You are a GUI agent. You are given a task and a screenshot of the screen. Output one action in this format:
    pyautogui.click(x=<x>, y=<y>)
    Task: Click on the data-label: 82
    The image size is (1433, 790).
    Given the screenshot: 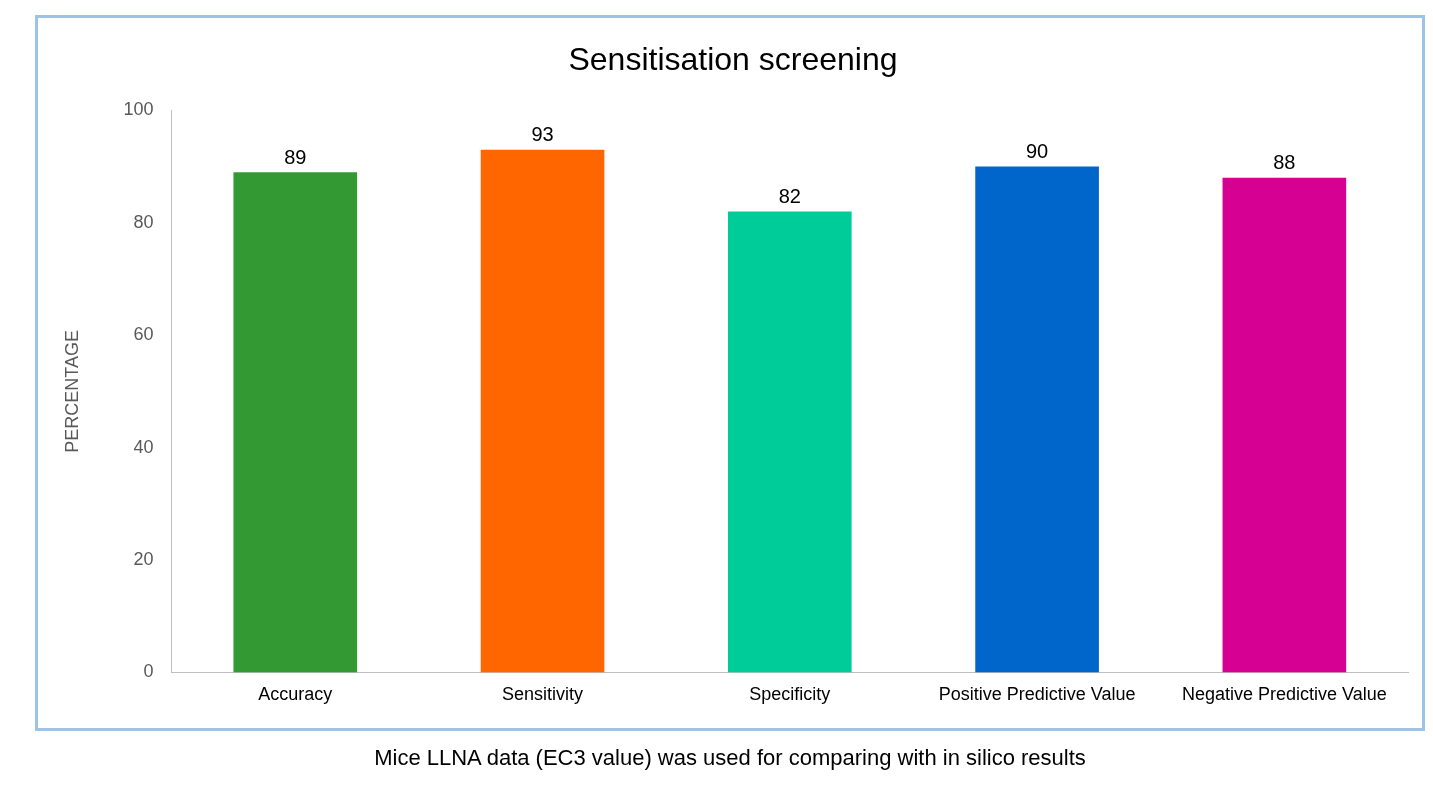 What is the action you would take?
    pyautogui.click(x=789, y=196)
    